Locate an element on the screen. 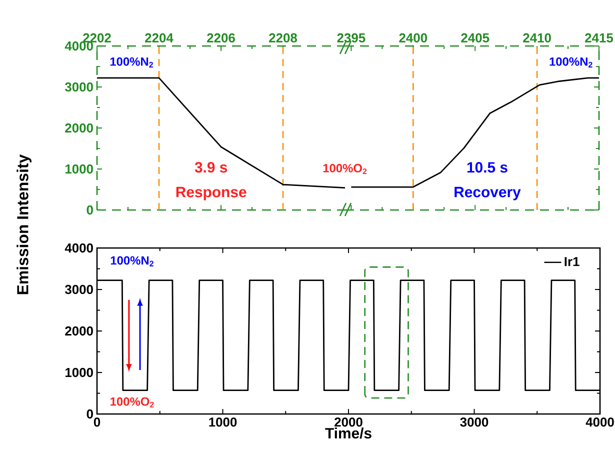 The image size is (615, 459). x-axis-title: Time/s is located at coordinates (348, 433).